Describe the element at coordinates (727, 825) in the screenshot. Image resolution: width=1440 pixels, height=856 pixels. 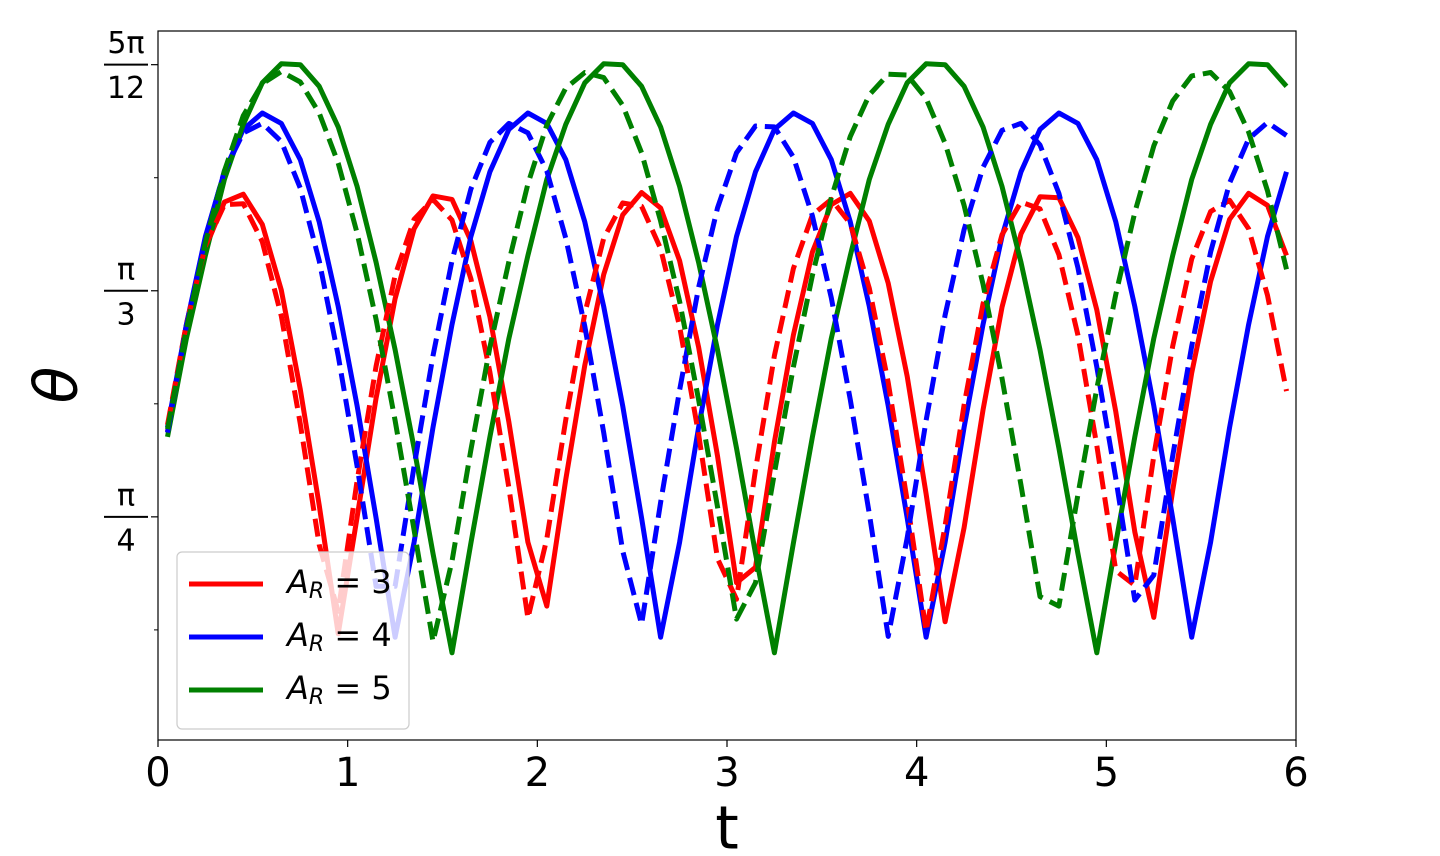
I see `x-axis-label: t` at that location.